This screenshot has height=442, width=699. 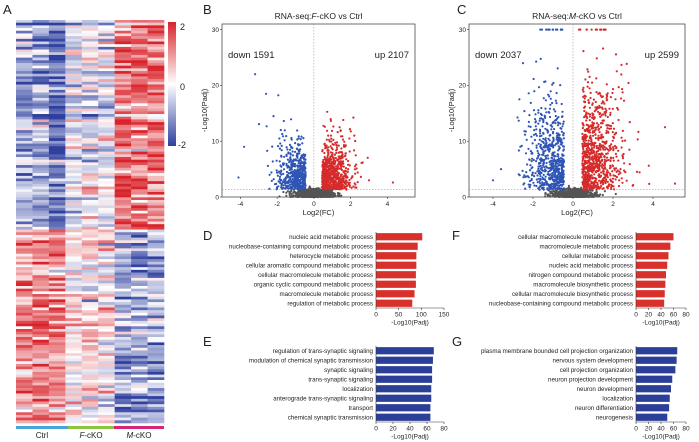 What do you see at coordinates (90, 427) in the screenshot?
I see `heatmap-group-bars` at bounding box center [90, 427].